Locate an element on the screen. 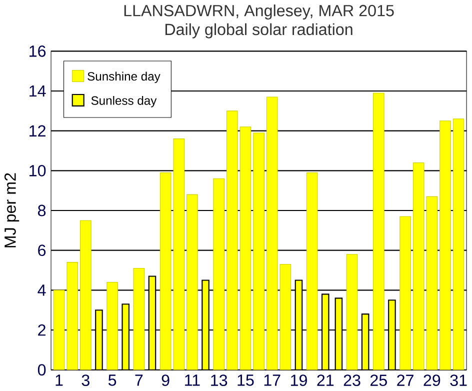 The height and width of the screenshot is (391, 472). x-tick-label: 11 is located at coordinates (192, 380).